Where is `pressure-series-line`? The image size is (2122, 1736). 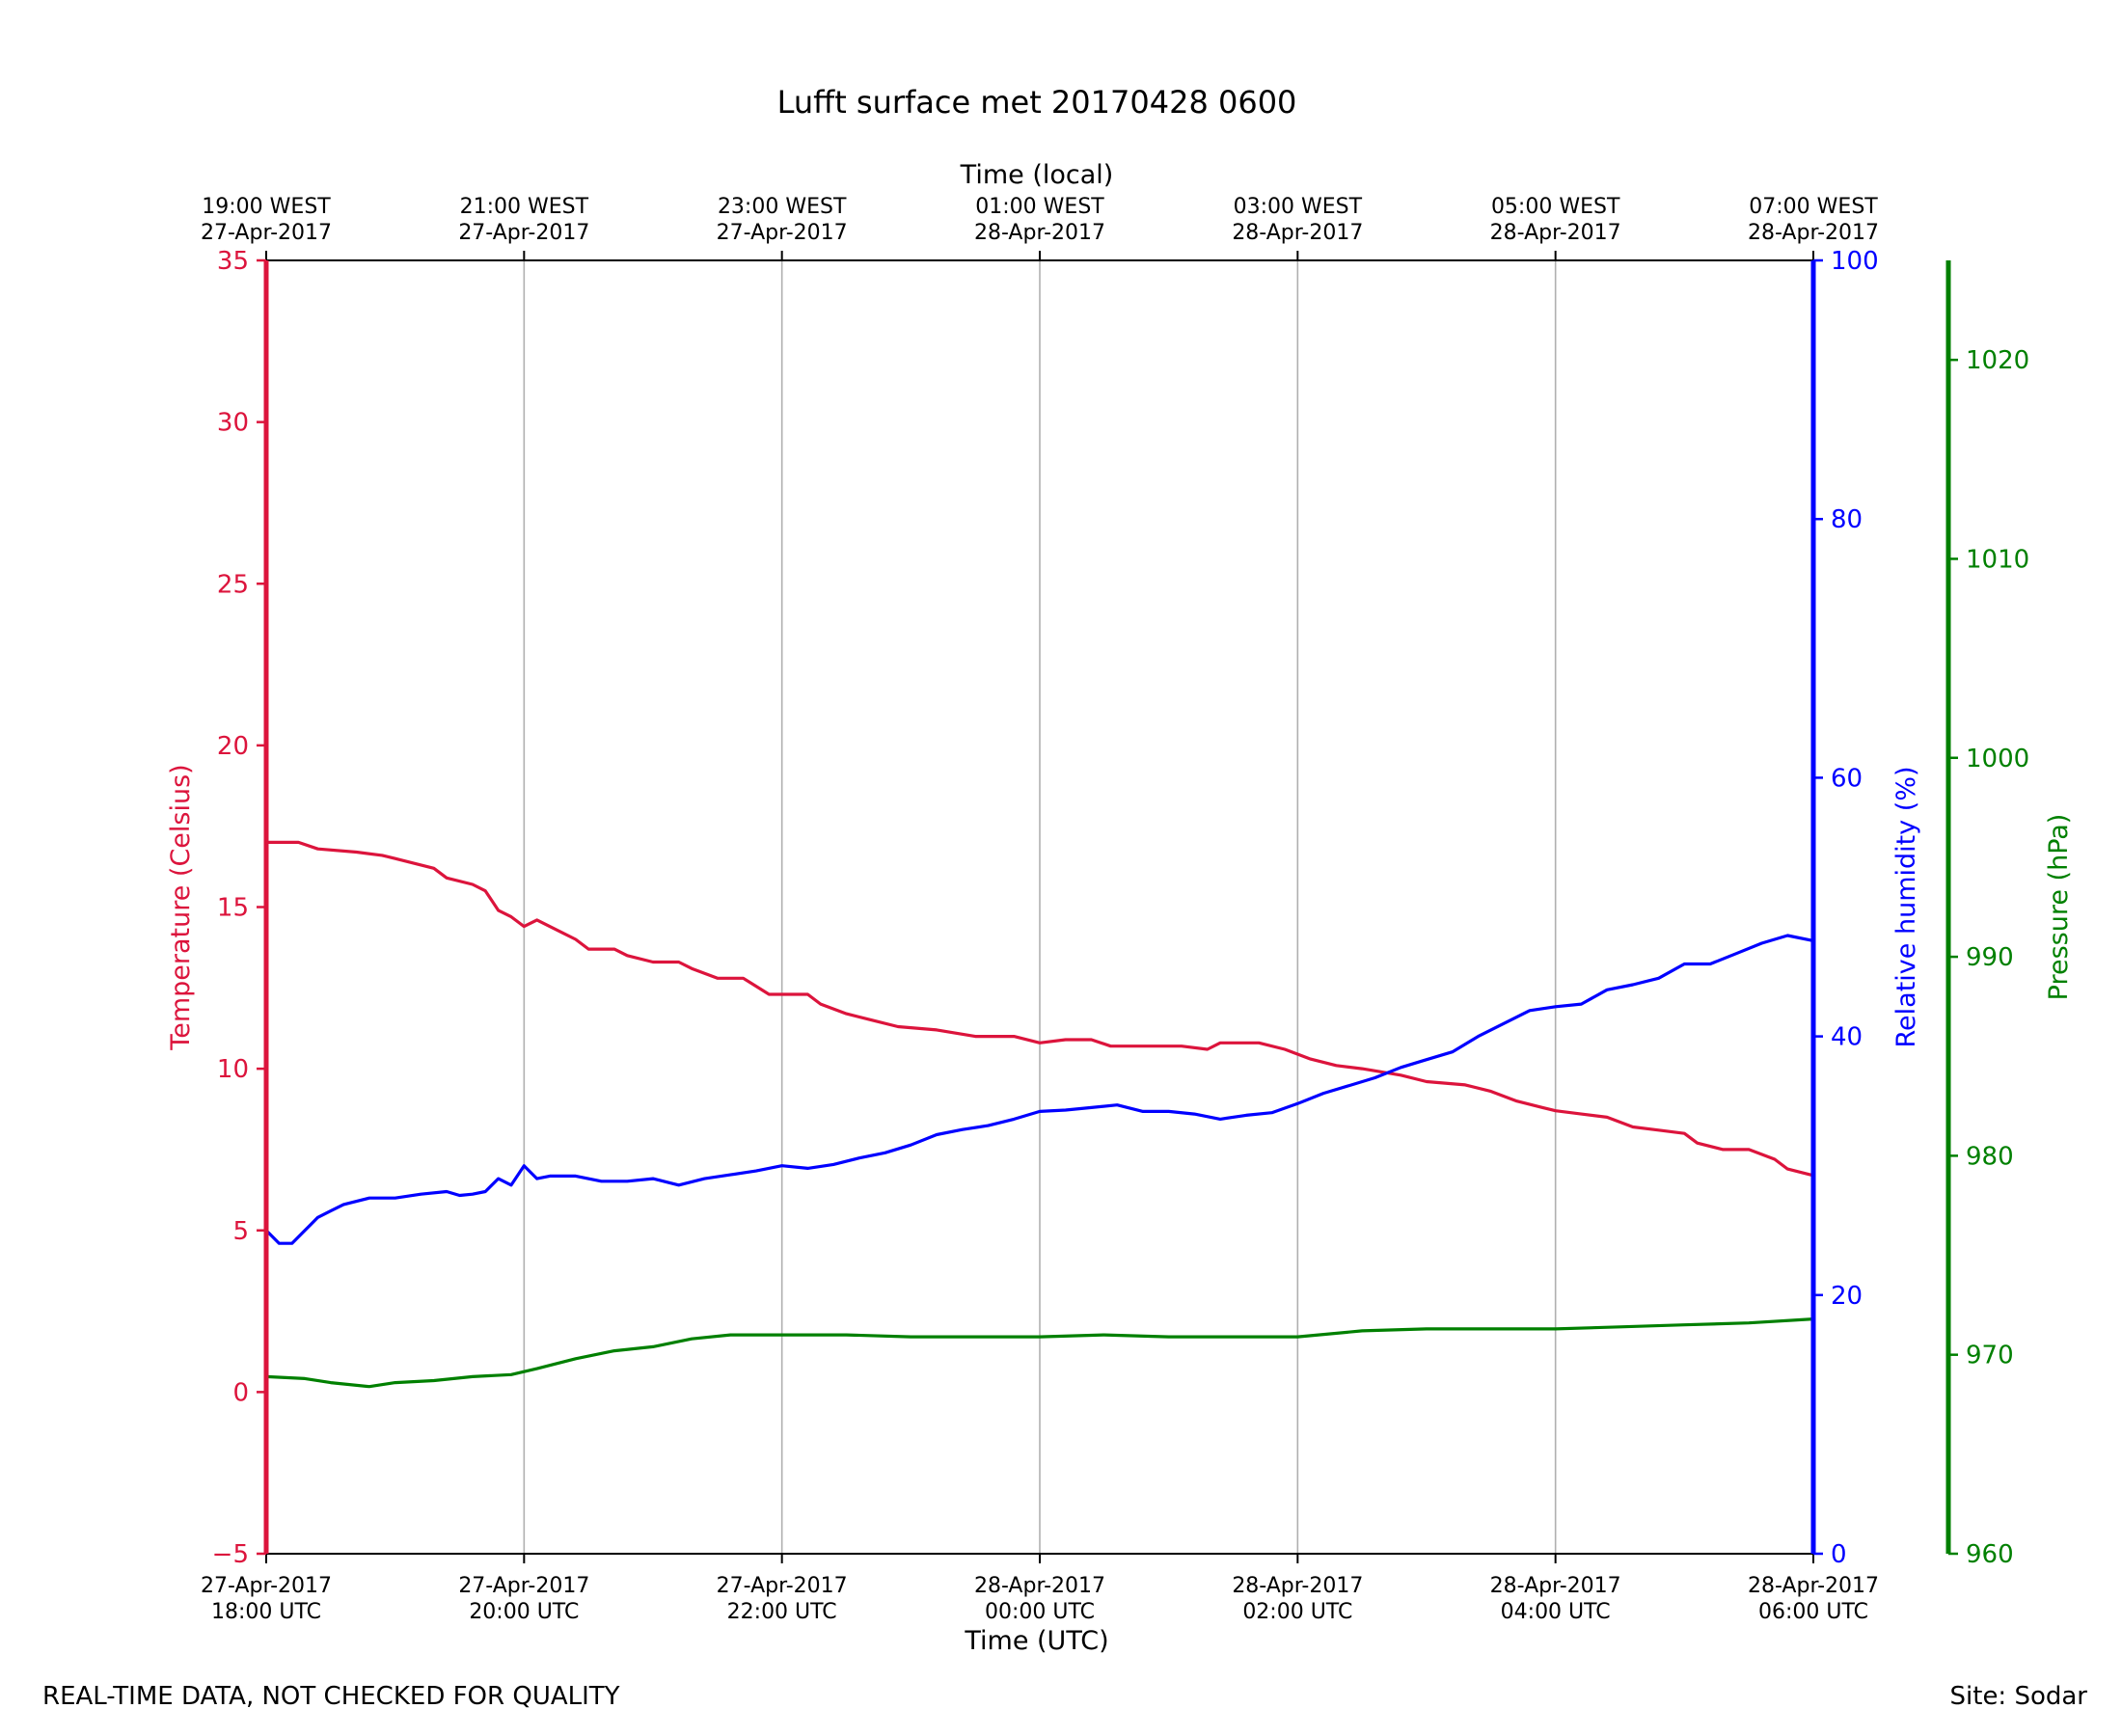
pressure-series-line is located at coordinates (1039, 1353).